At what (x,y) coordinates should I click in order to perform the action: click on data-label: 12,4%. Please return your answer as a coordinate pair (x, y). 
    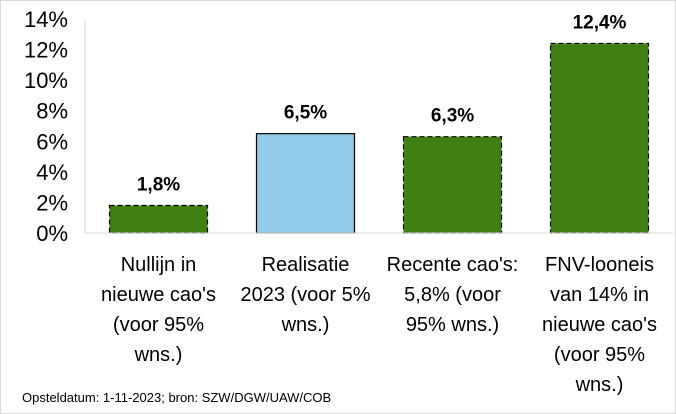
    Looking at the image, I should click on (600, 22).